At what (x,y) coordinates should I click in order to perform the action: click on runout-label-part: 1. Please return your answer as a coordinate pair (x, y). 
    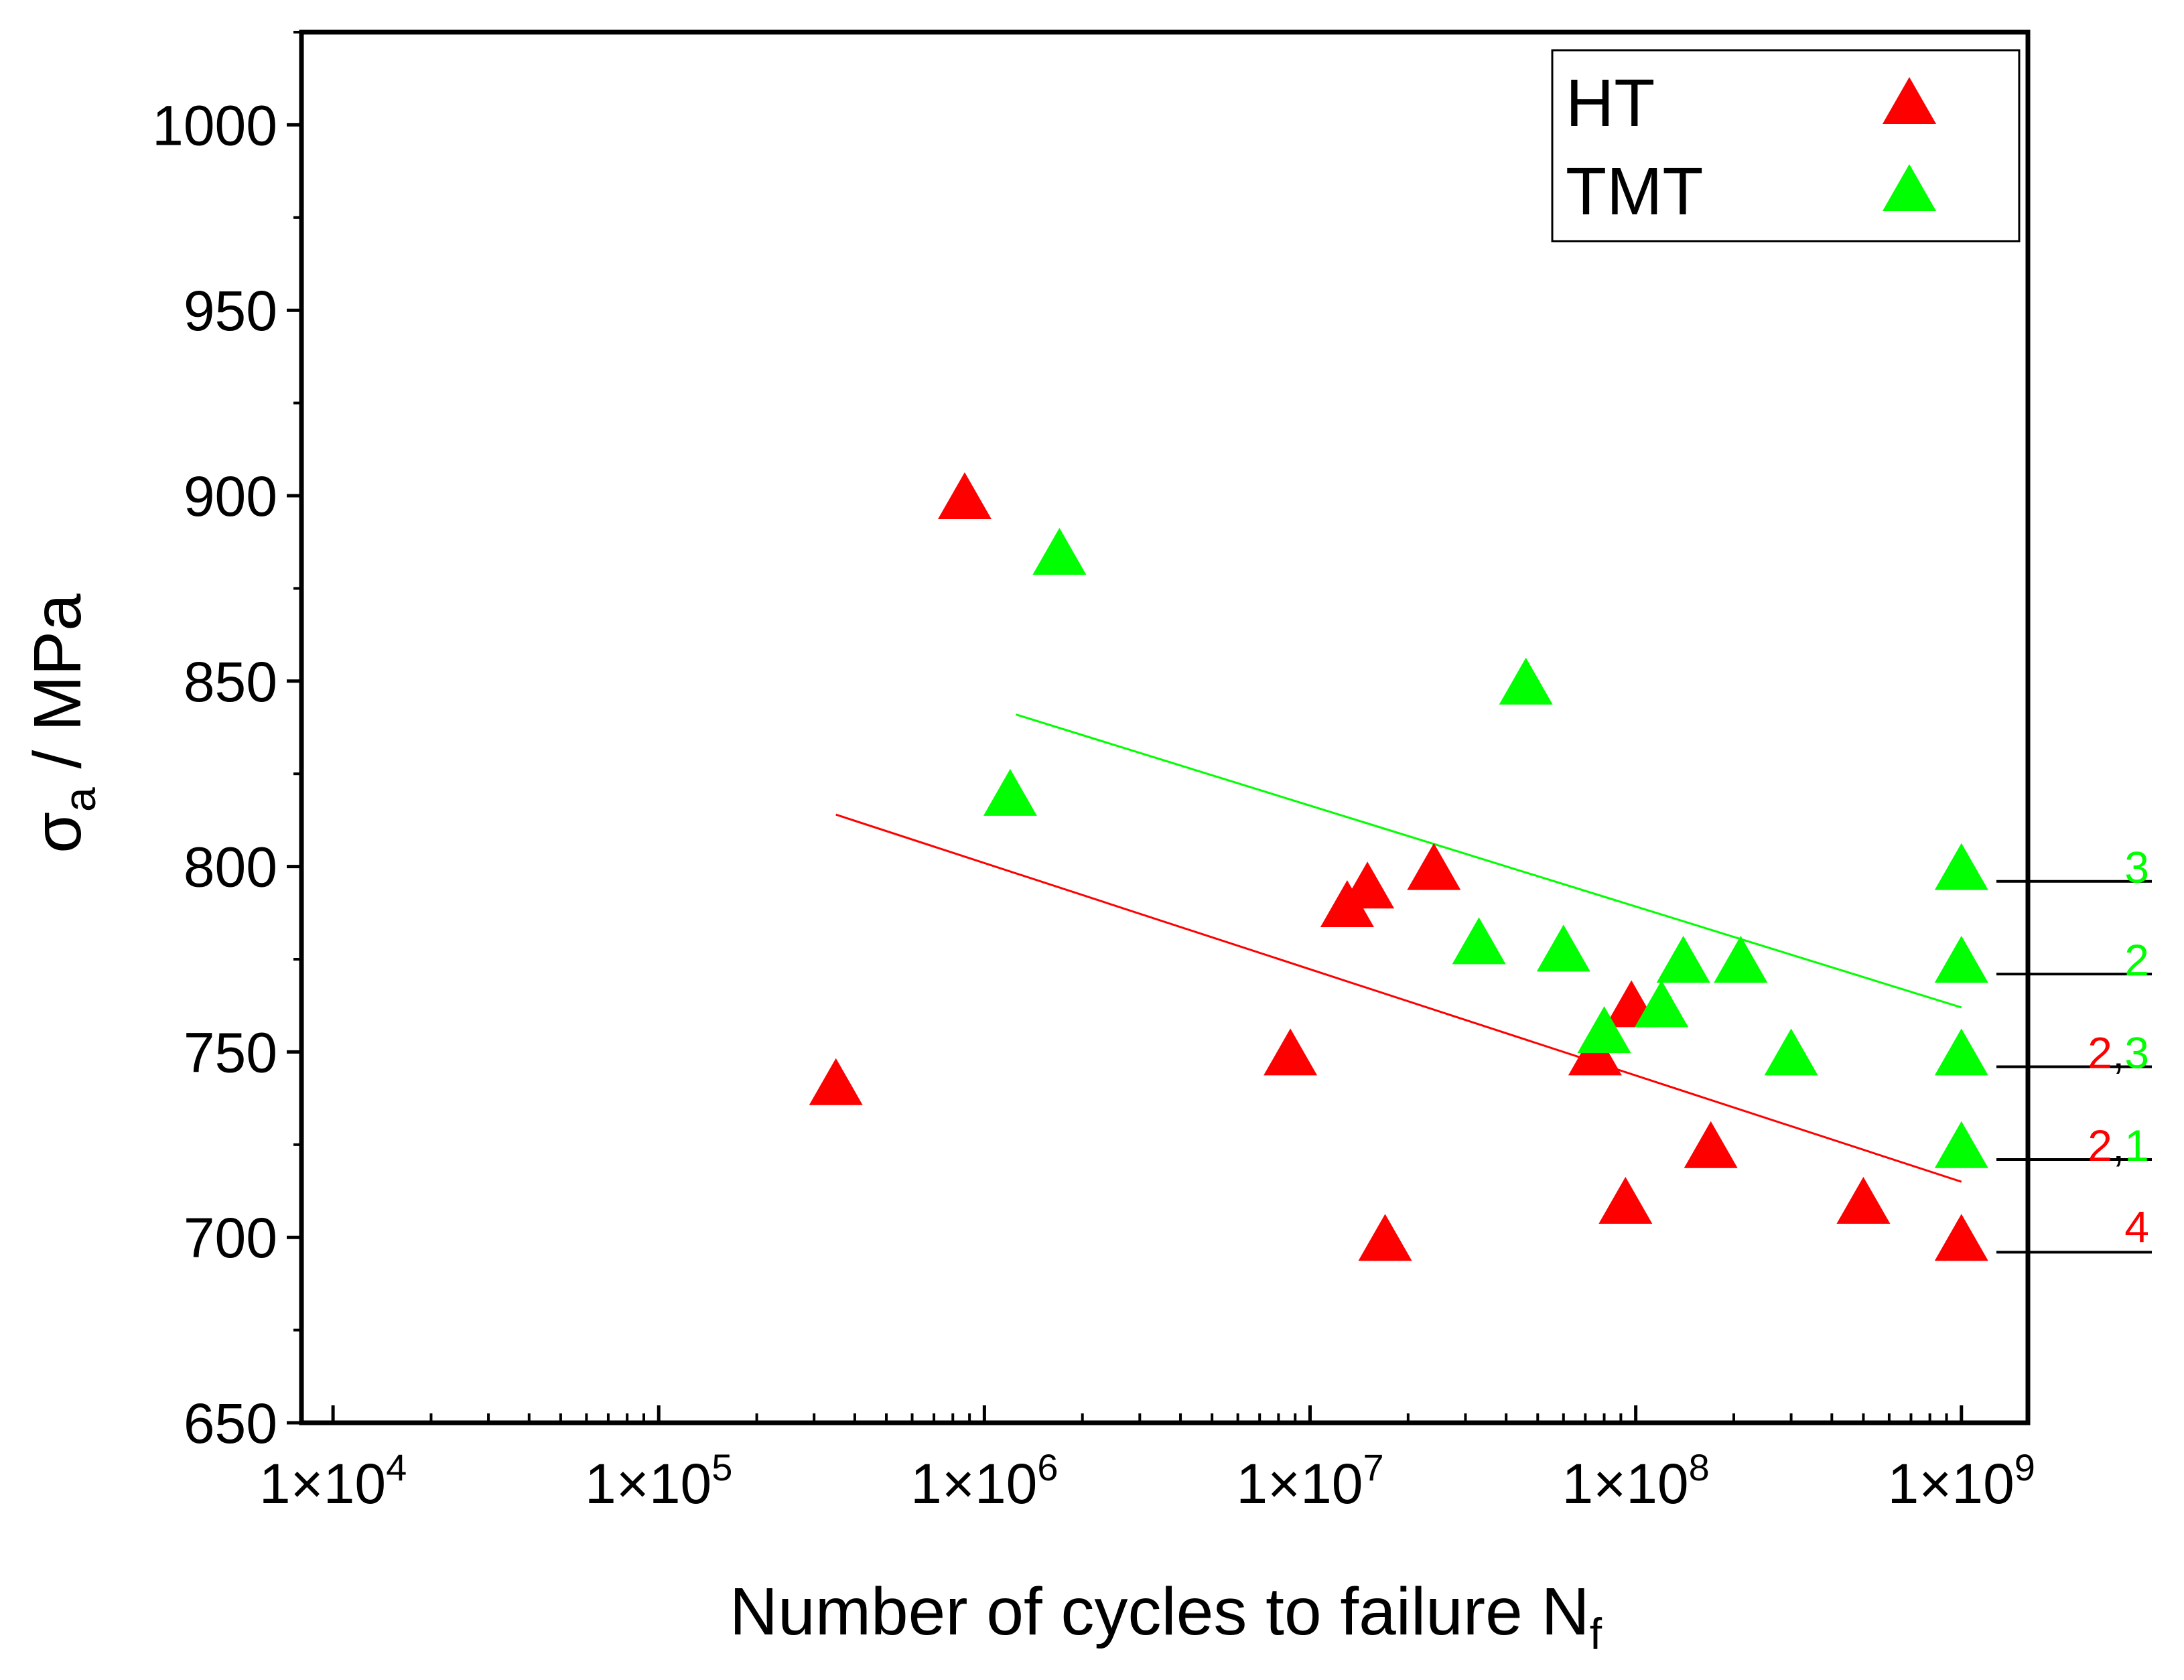
    Looking at the image, I should click on (2136, 1145).